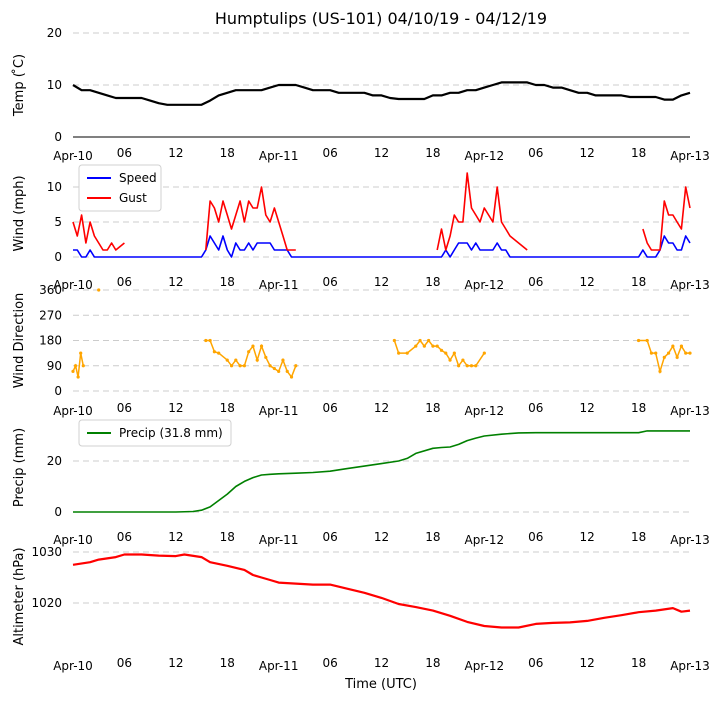 The image size is (721, 704). I want to click on legend-label: Precip (31.8 mm), so click(171, 433).